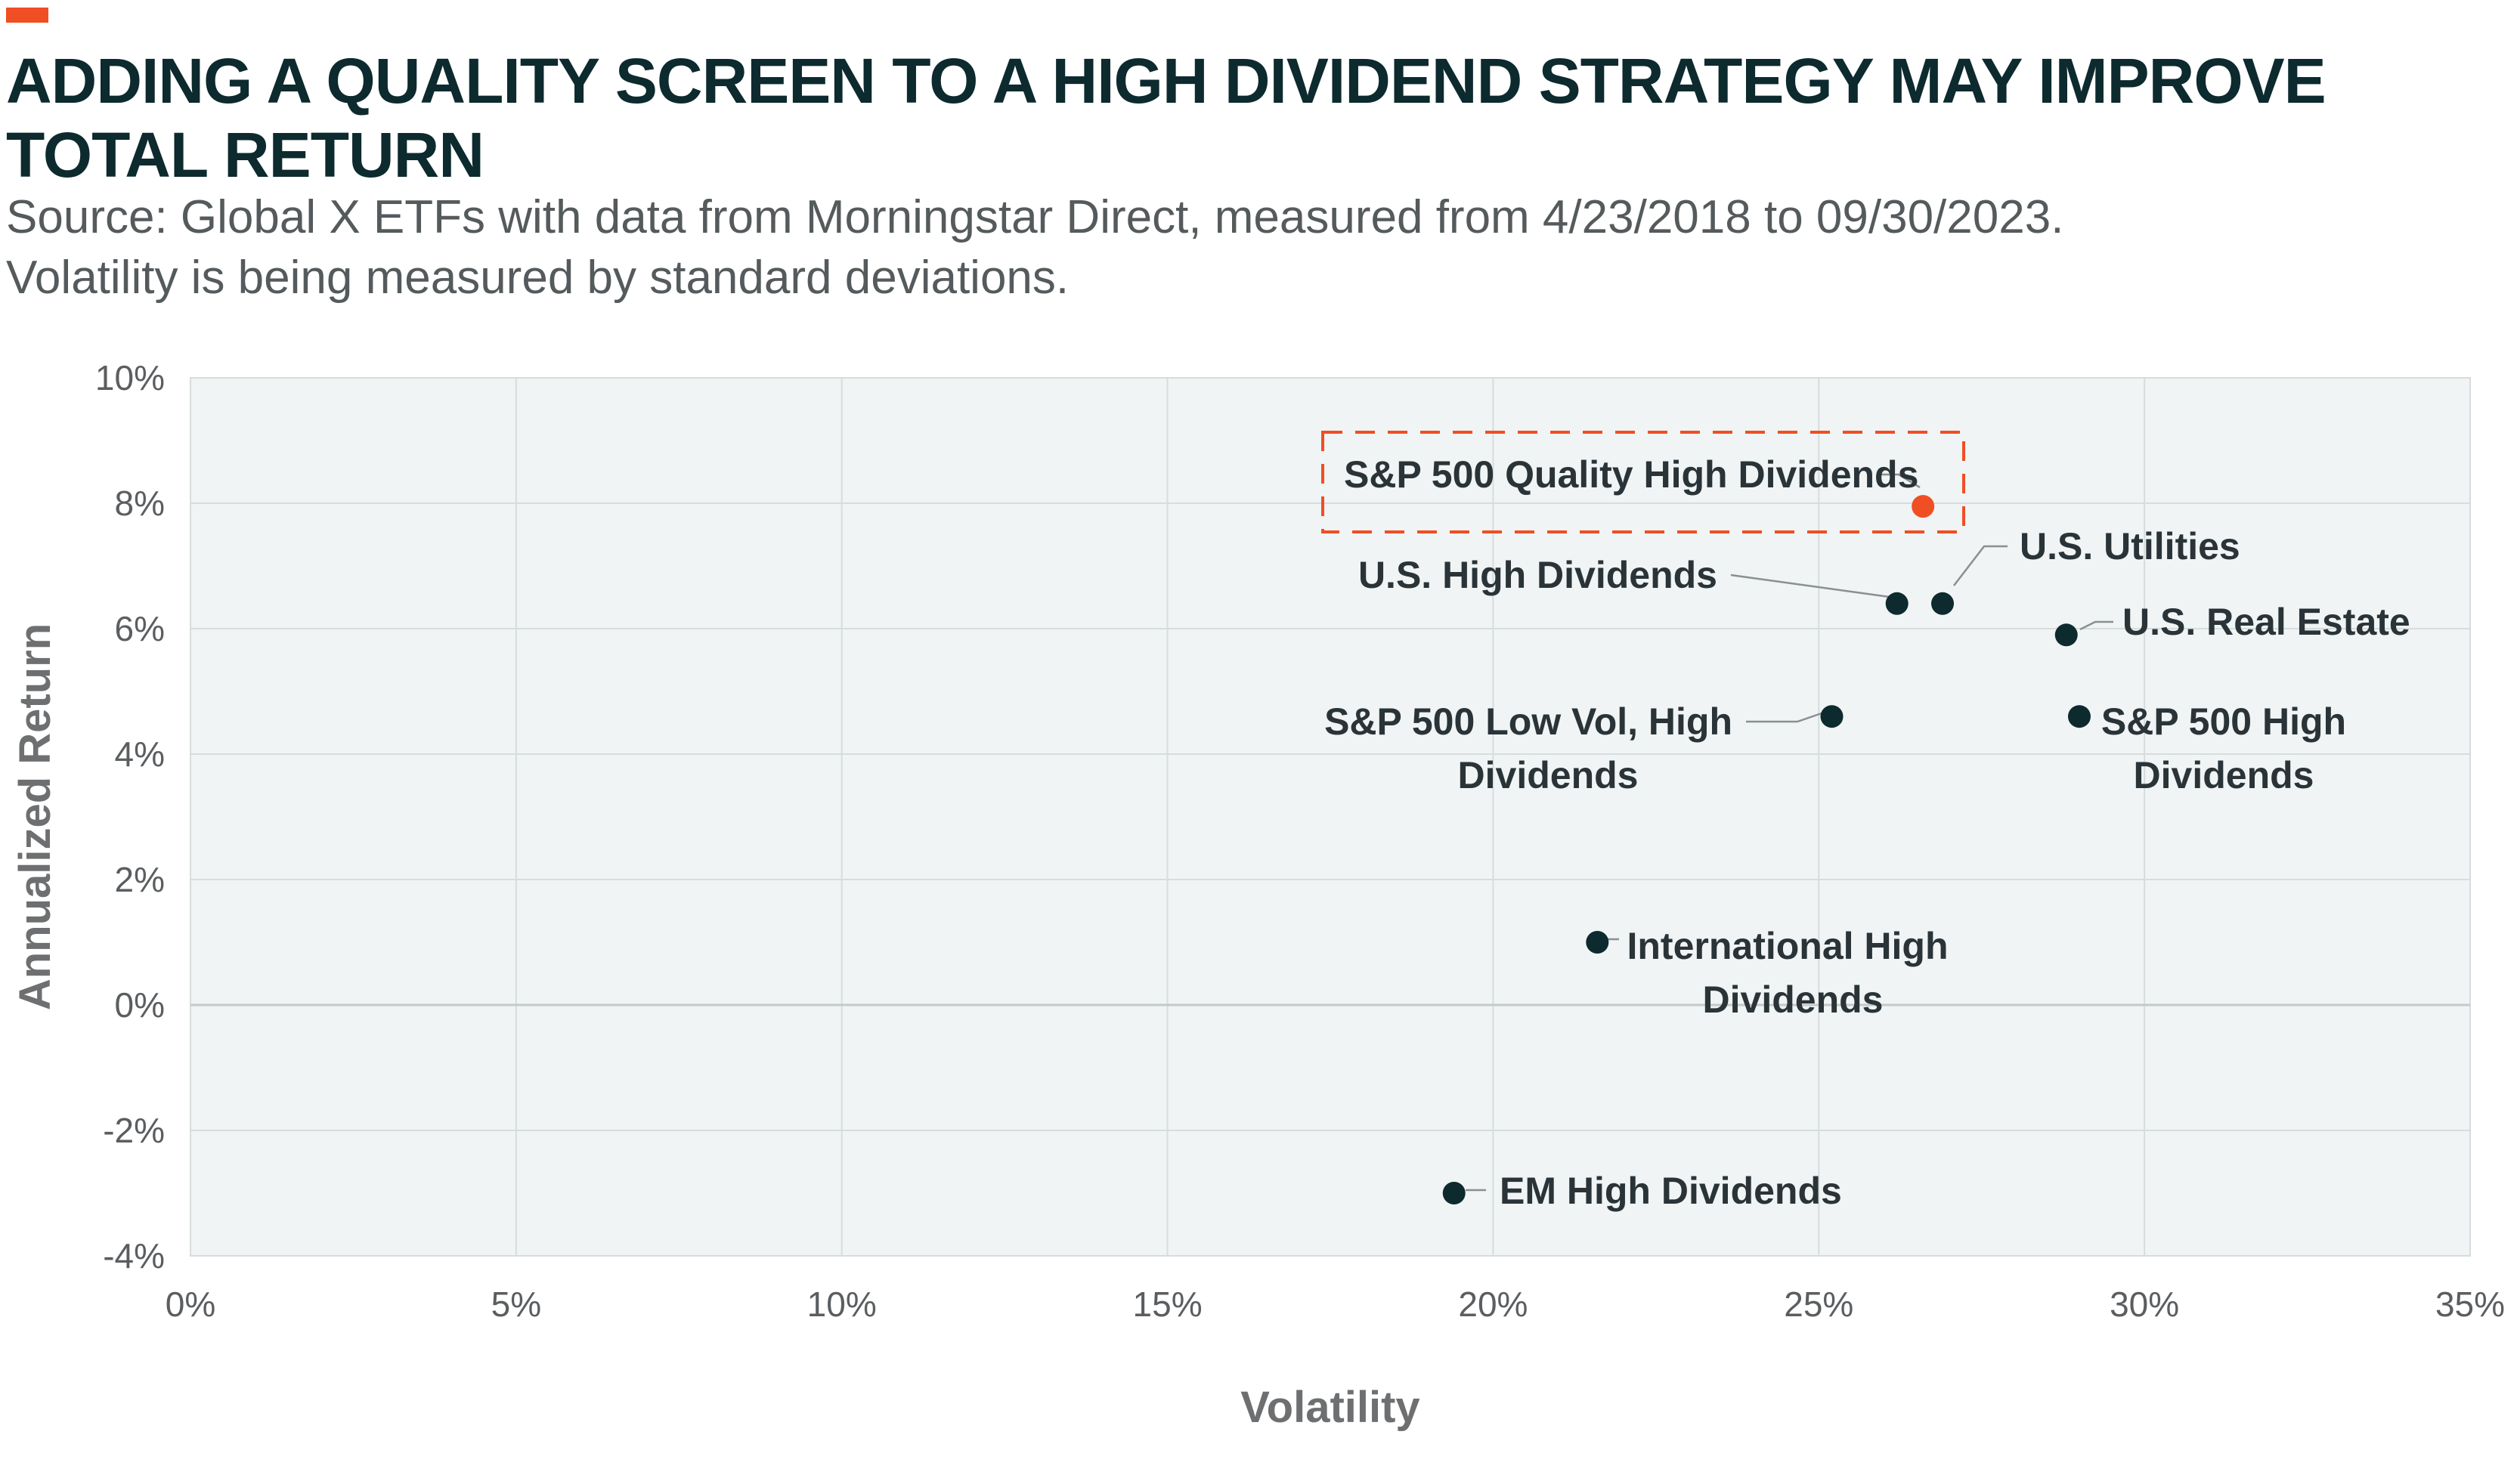 The width and height of the screenshot is (2520, 1481). I want to click on y-tick-label: 6%, so click(140, 628).